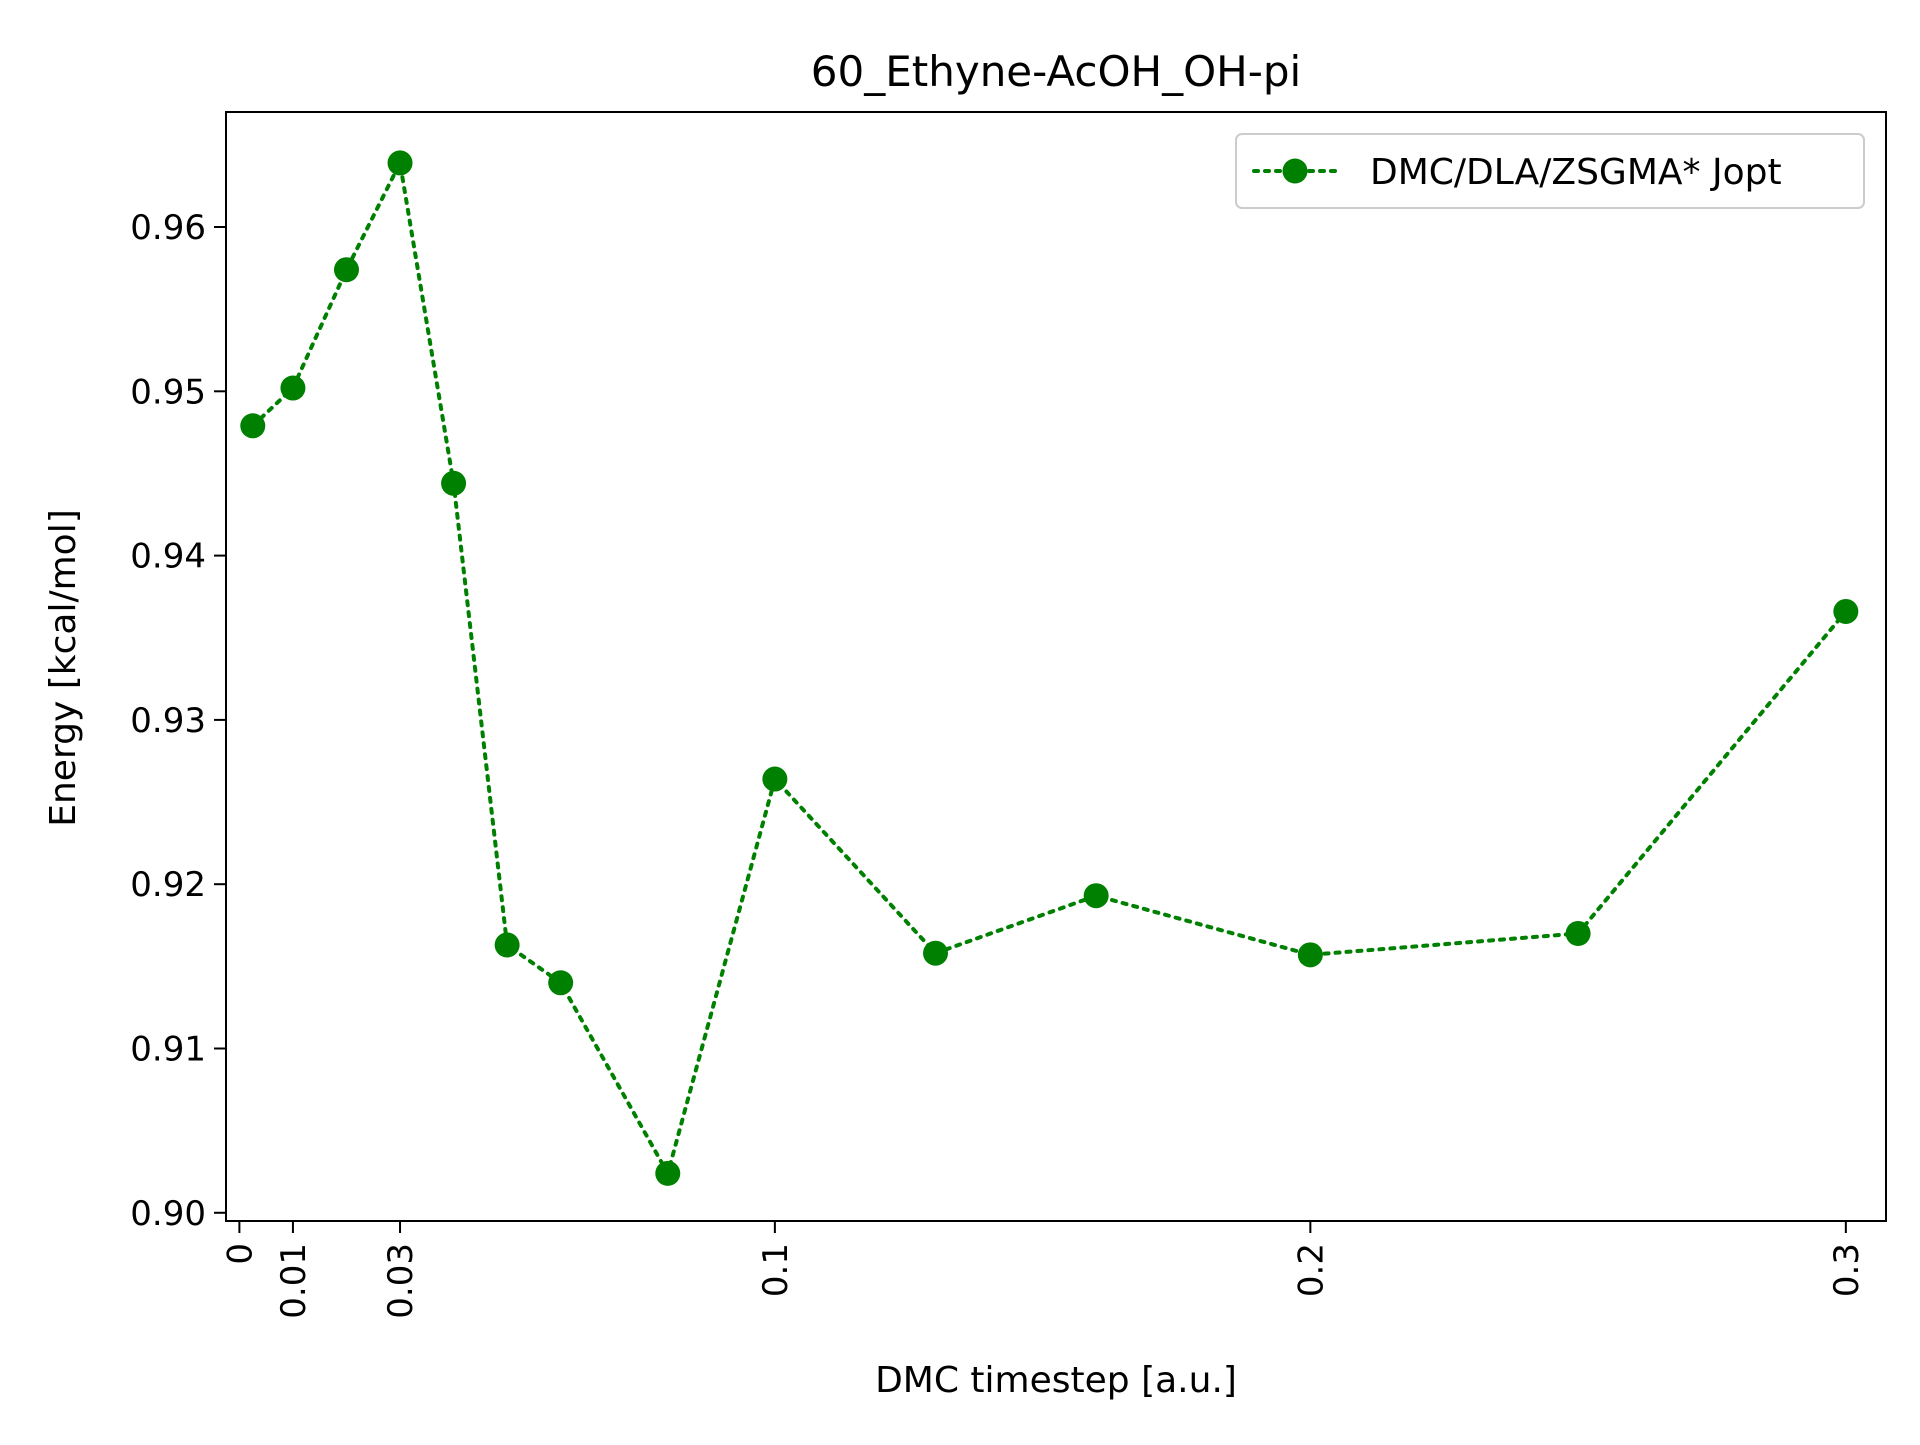 This screenshot has width=1920, height=1445. Describe the element at coordinates (240, 1254) in the screenshot. I see `x-tick-label: 0` at that location.